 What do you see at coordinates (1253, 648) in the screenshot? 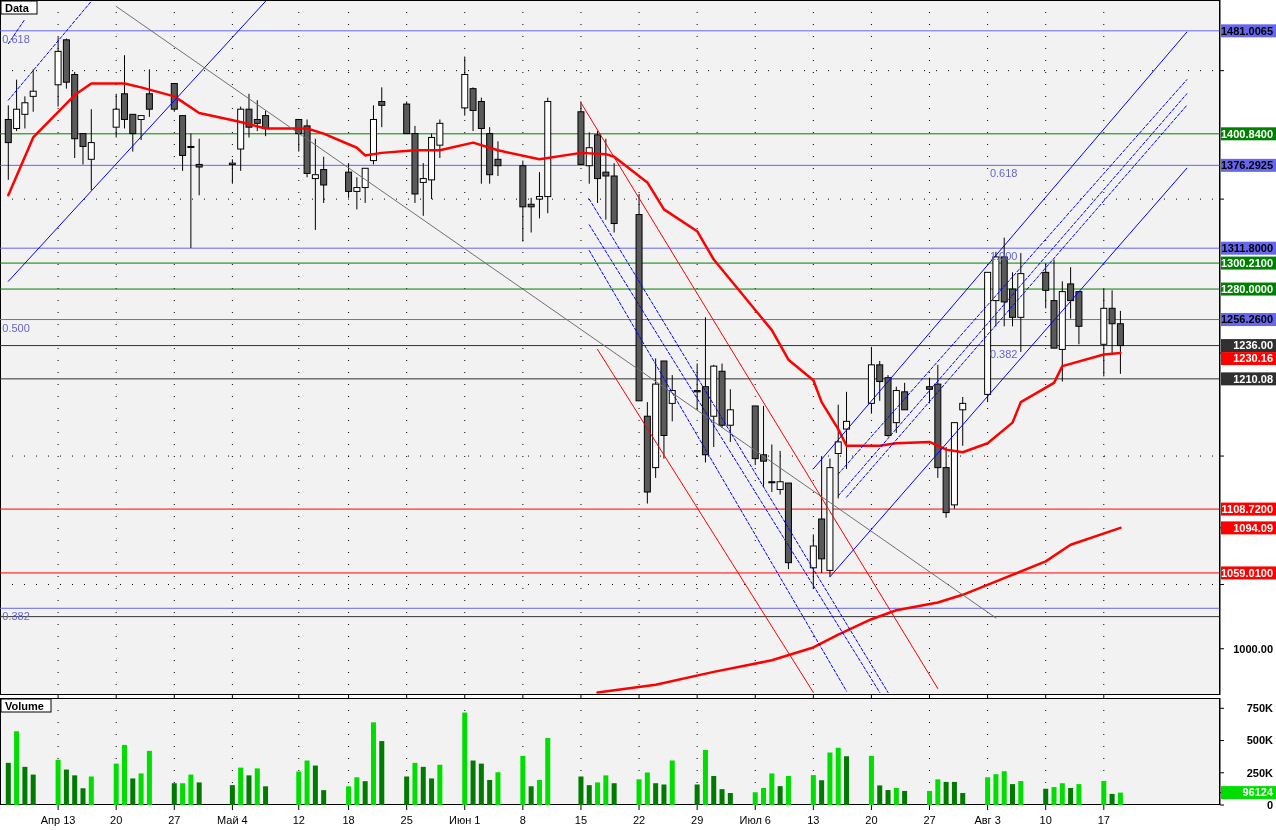
I see `y-tick-label: 1000.00` at bounding box center [1253, 648].